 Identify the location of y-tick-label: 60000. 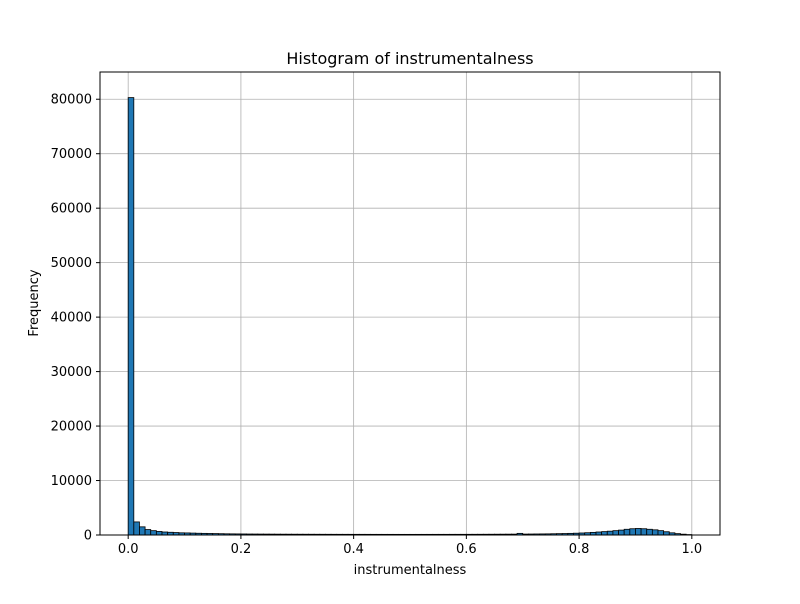
(71, 209).